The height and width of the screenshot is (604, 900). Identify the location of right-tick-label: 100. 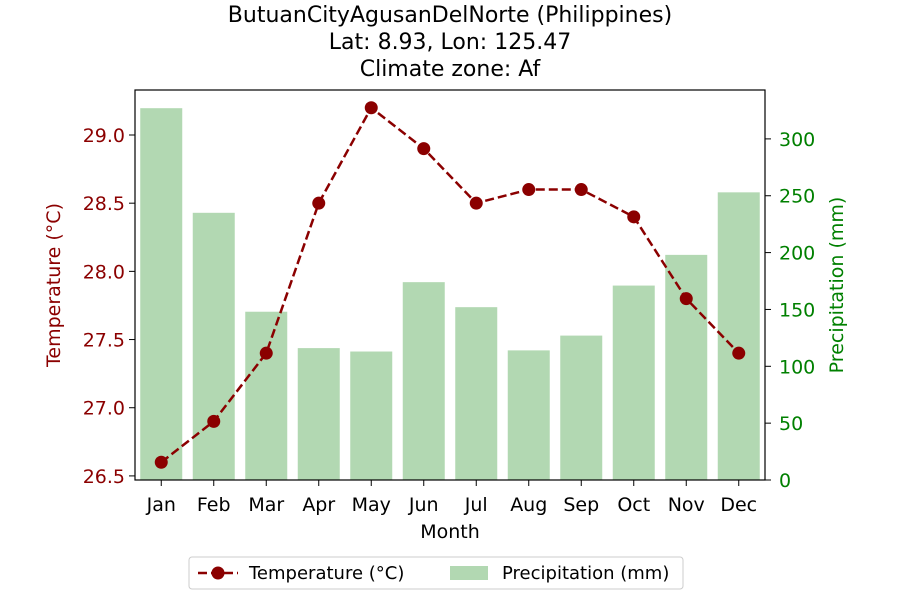
(797, 367).